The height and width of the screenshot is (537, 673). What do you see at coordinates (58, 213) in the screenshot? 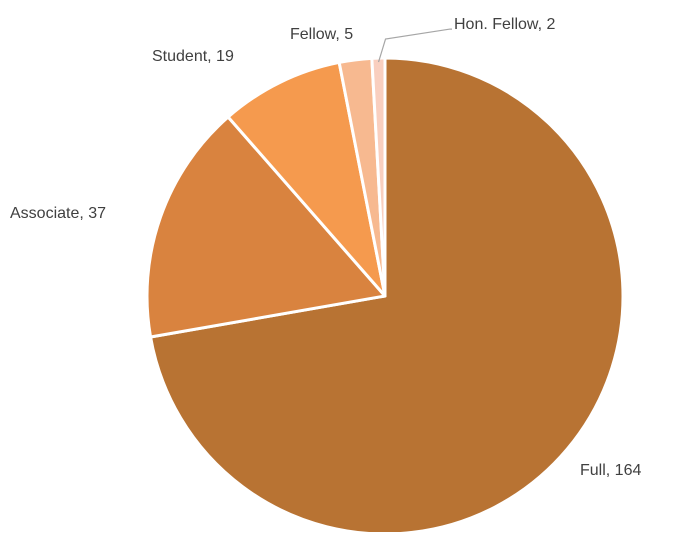
I see `data-label-associate: Associate, 37` at bounding box center [58, 213].